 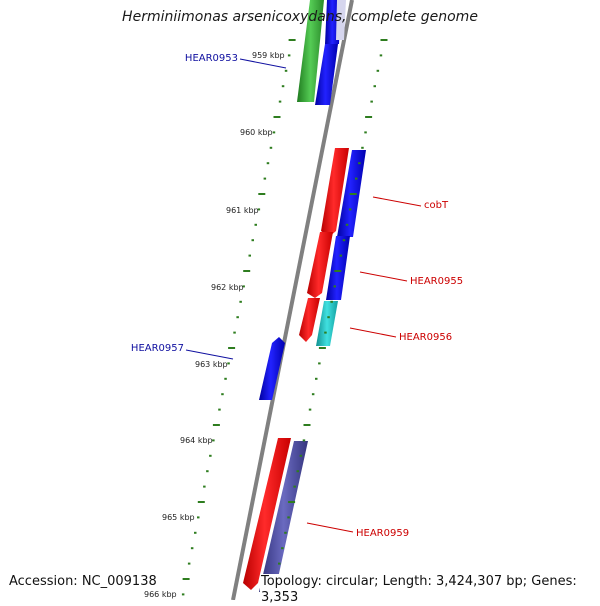 I want to click on gene-segment-top-light, so click(x=341, y=20).